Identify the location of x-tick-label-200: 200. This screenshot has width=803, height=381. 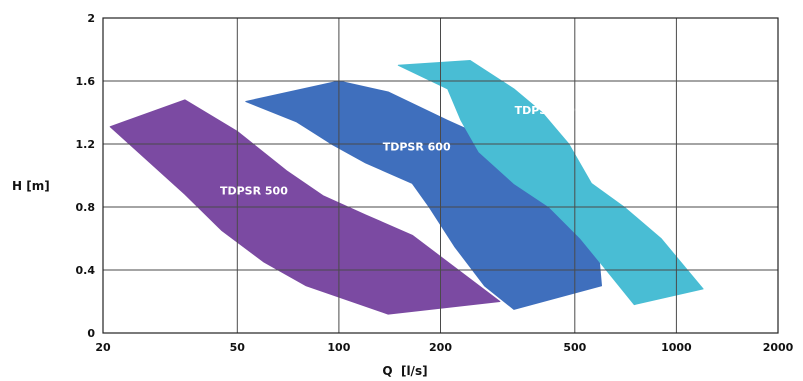
(440, 347).